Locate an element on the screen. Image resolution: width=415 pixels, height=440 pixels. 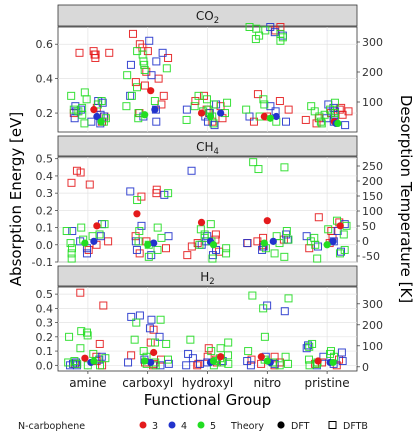
y-axis-title: Absorption Energy [eV] is located at coordinates (16, 199).